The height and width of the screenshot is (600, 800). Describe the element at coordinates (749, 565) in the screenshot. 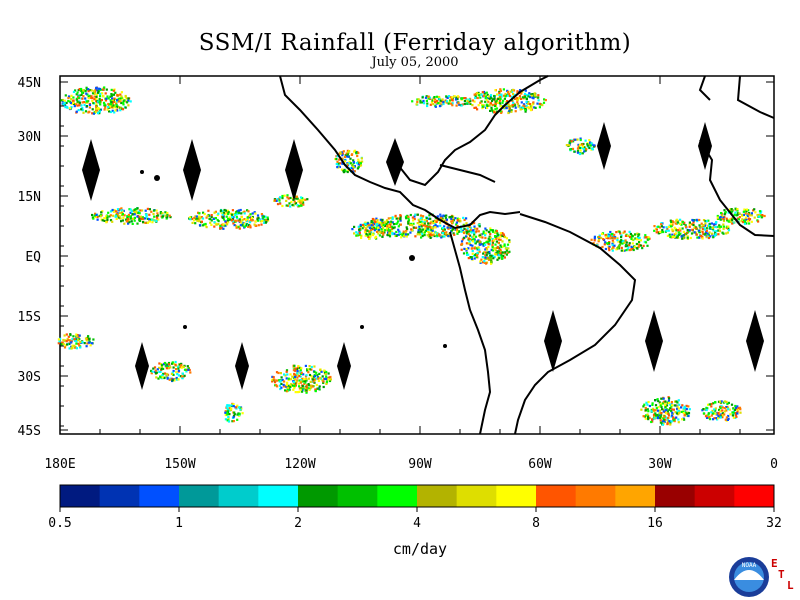

I see `noaa-logo-text: NOAA` at that location.